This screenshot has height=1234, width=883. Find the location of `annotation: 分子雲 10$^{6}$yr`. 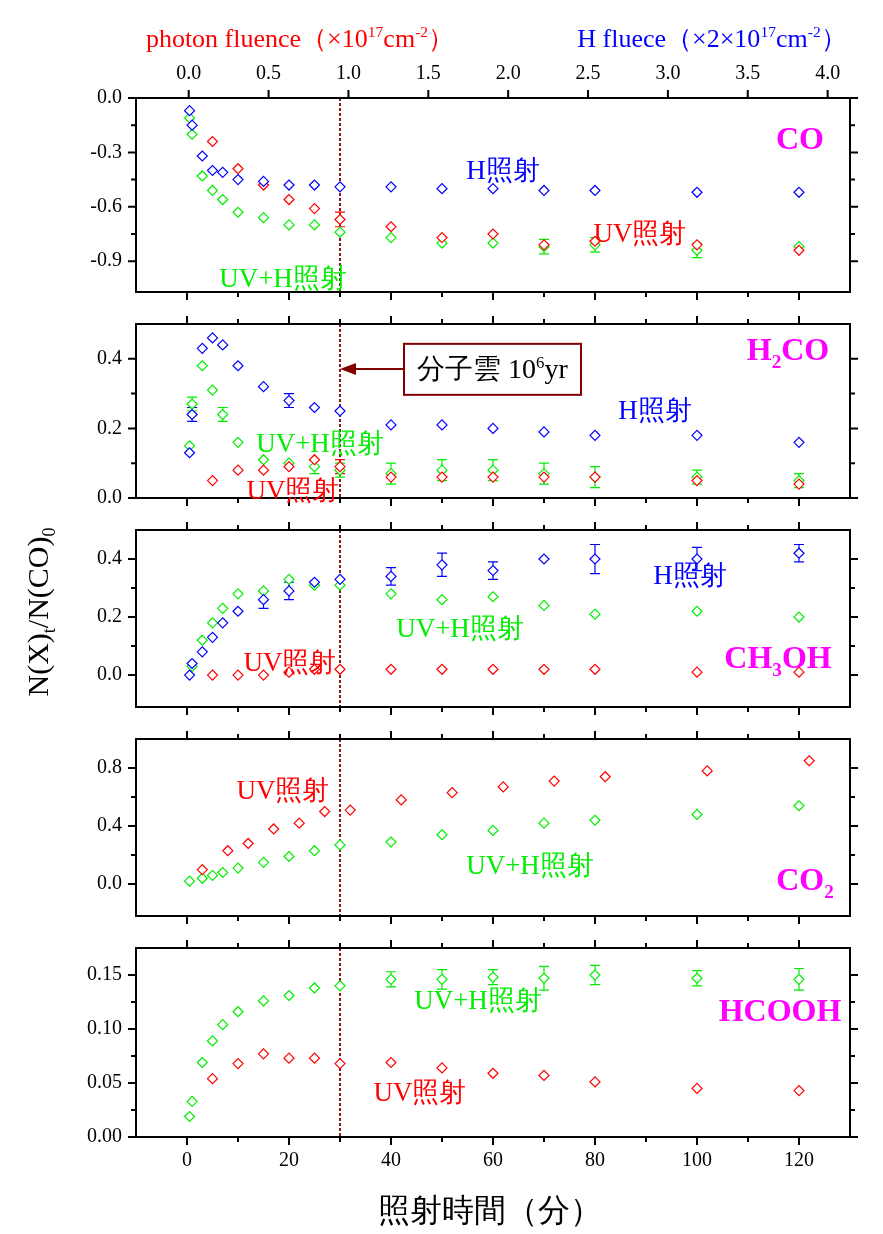

annotation: 分子雲 10$^{6}$yr is located at coordinates (492, 369).